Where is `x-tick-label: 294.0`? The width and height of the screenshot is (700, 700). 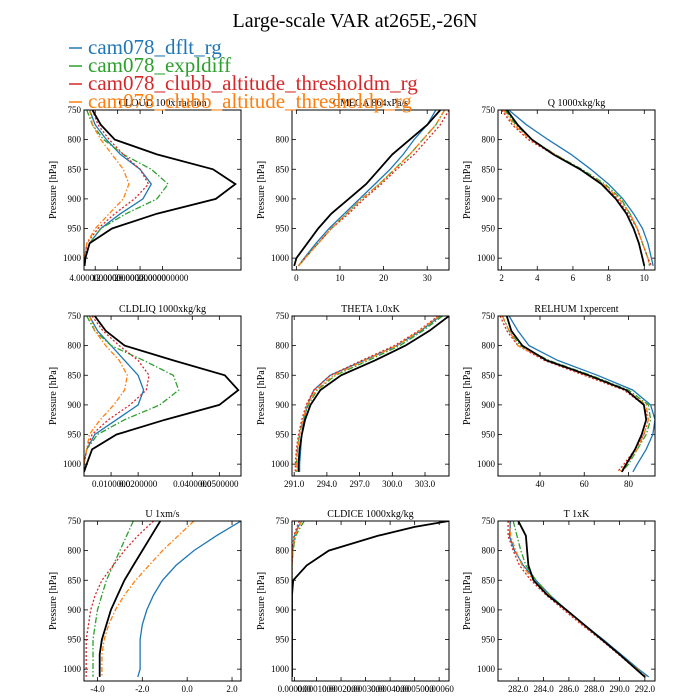
x-tick-label: 294.0 is located at coordinates (327, 484).